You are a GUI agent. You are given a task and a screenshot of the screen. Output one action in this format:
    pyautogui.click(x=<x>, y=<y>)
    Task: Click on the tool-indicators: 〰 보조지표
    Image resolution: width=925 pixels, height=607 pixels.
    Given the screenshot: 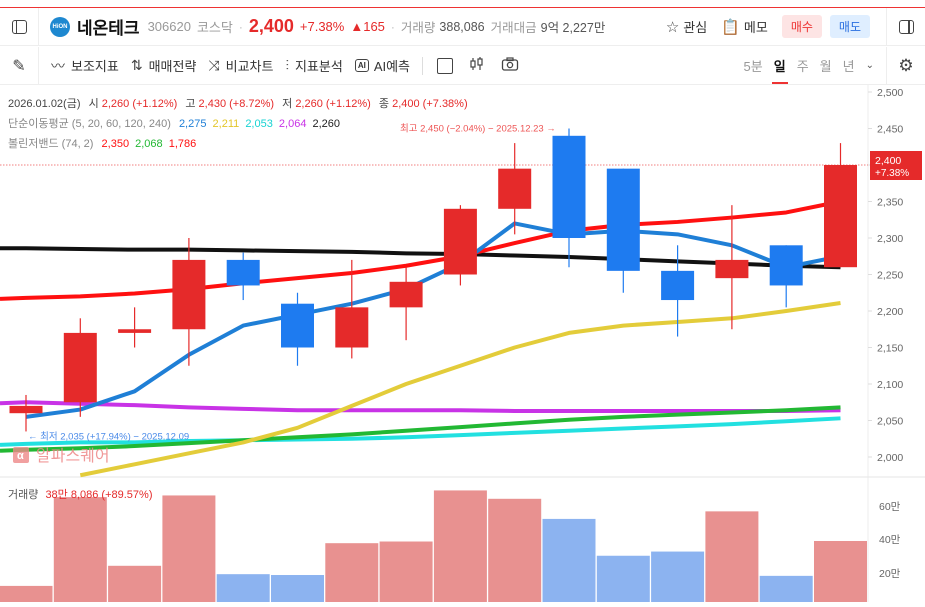 What is the action you would take?
    pyautogui.click(x=85, y=66)
    